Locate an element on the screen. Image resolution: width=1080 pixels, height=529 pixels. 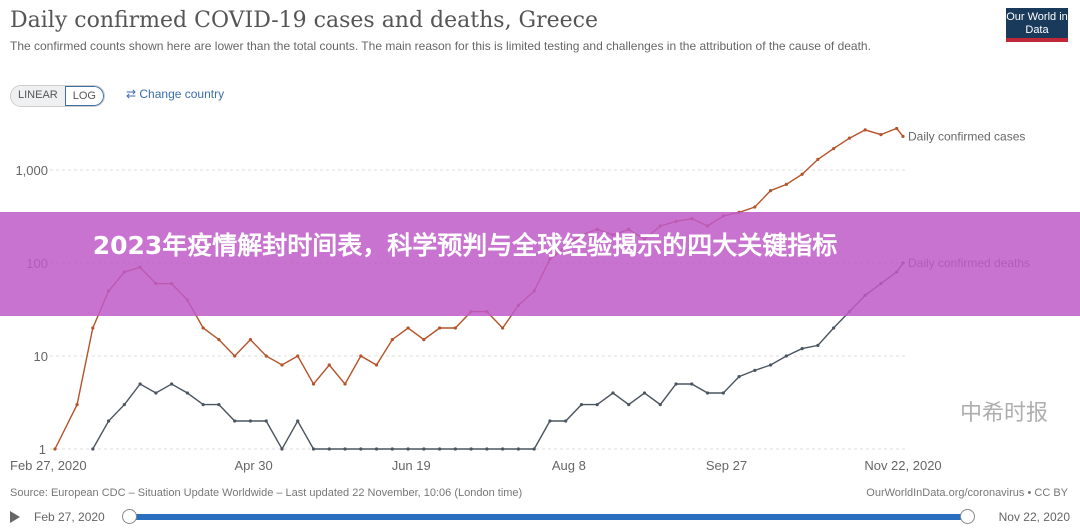
linear-button: LINEAR is located at coordinates (38, 96).